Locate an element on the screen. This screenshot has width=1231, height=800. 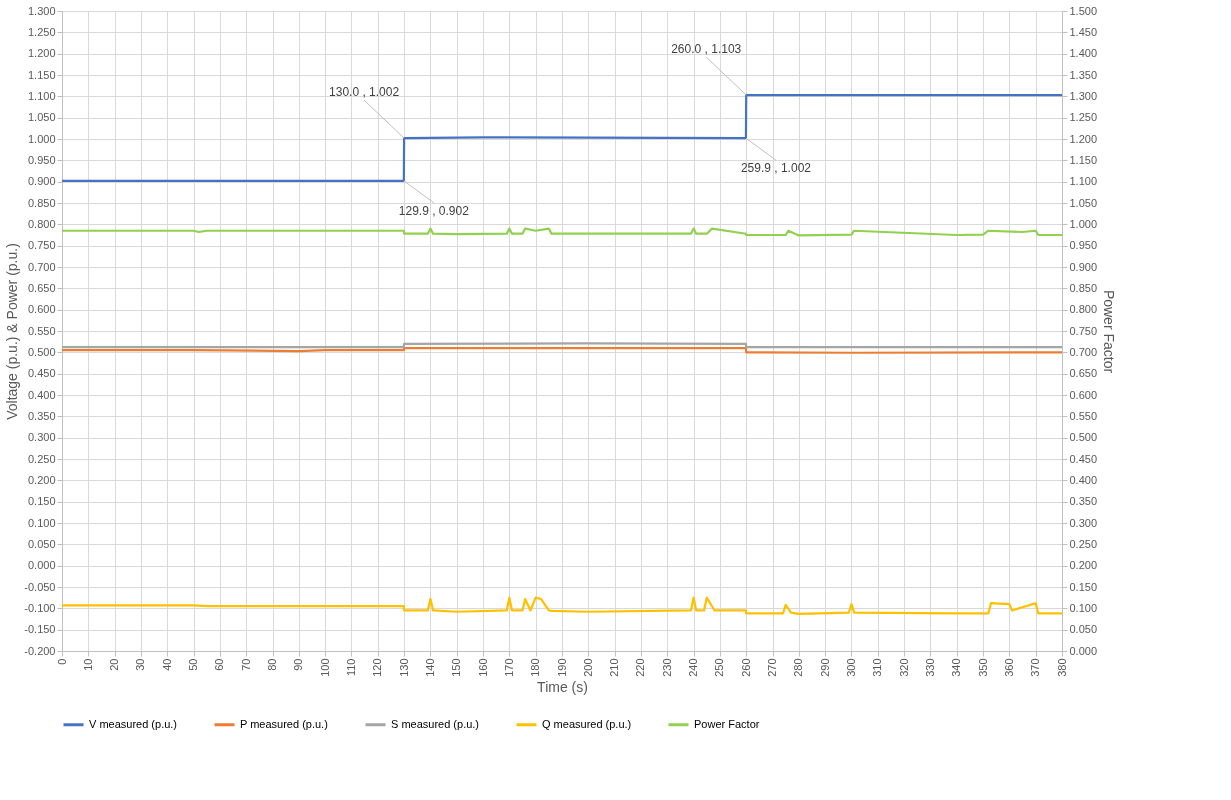
x-tick-label: 290 is located at coordinates (824, 667).